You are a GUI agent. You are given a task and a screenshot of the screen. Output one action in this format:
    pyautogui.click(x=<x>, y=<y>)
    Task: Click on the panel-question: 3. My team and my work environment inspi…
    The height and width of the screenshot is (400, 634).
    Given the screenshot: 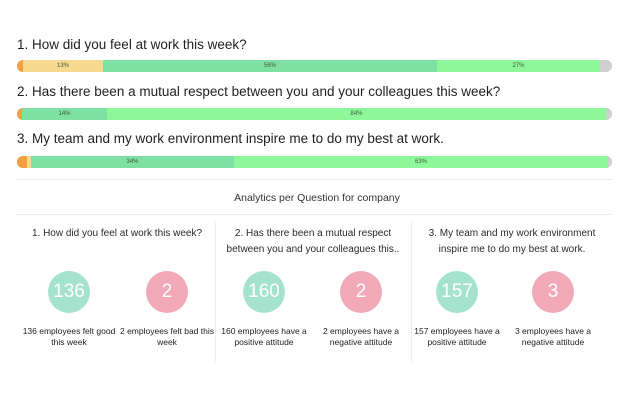 What is the action you would take?
    pyautogui.click(x=512, y=241)
    